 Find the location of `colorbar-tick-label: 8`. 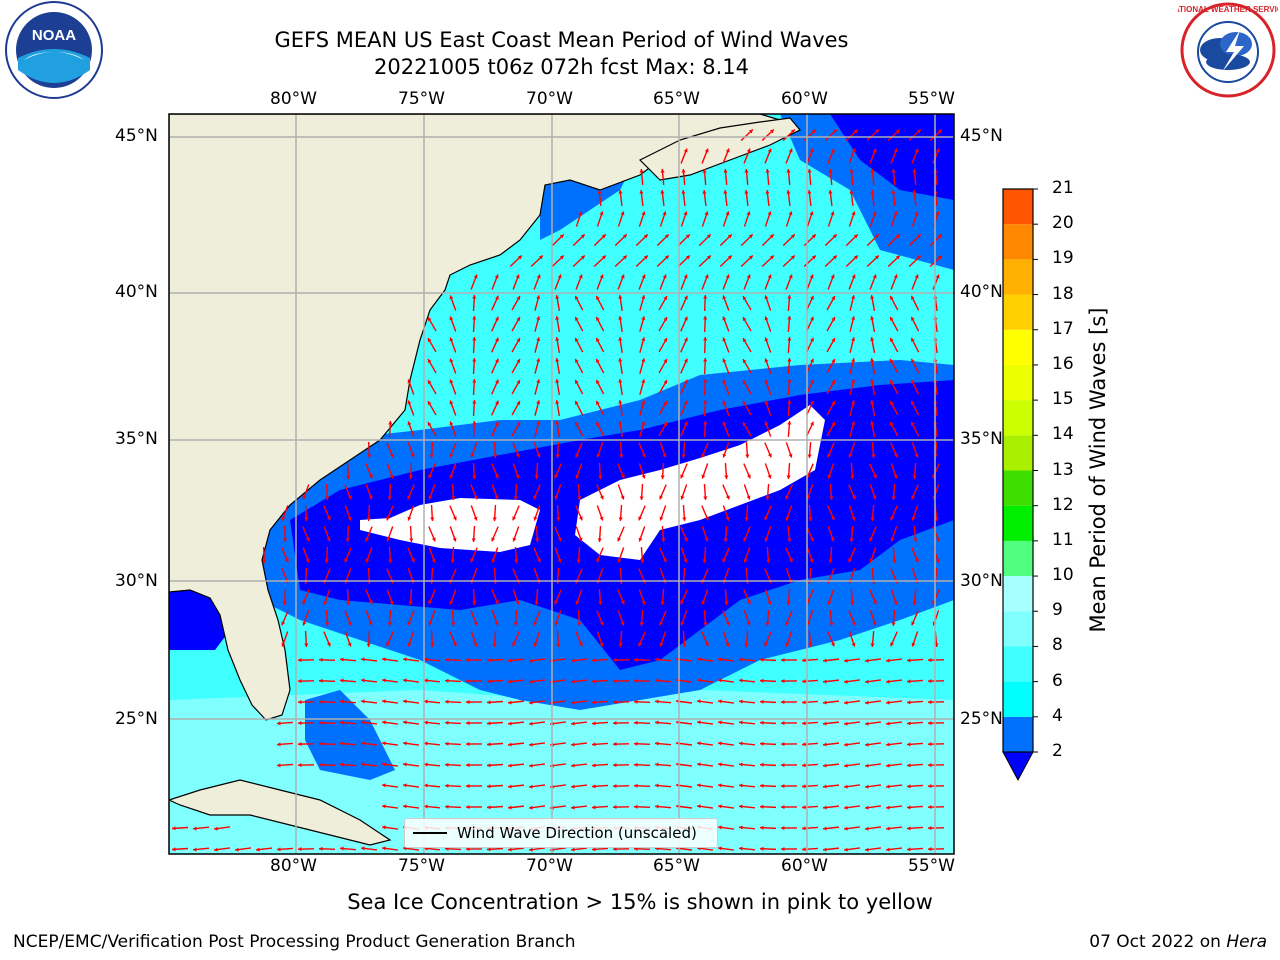

colorbar-tick-label: 8 is located at coordinates (1057, 645).